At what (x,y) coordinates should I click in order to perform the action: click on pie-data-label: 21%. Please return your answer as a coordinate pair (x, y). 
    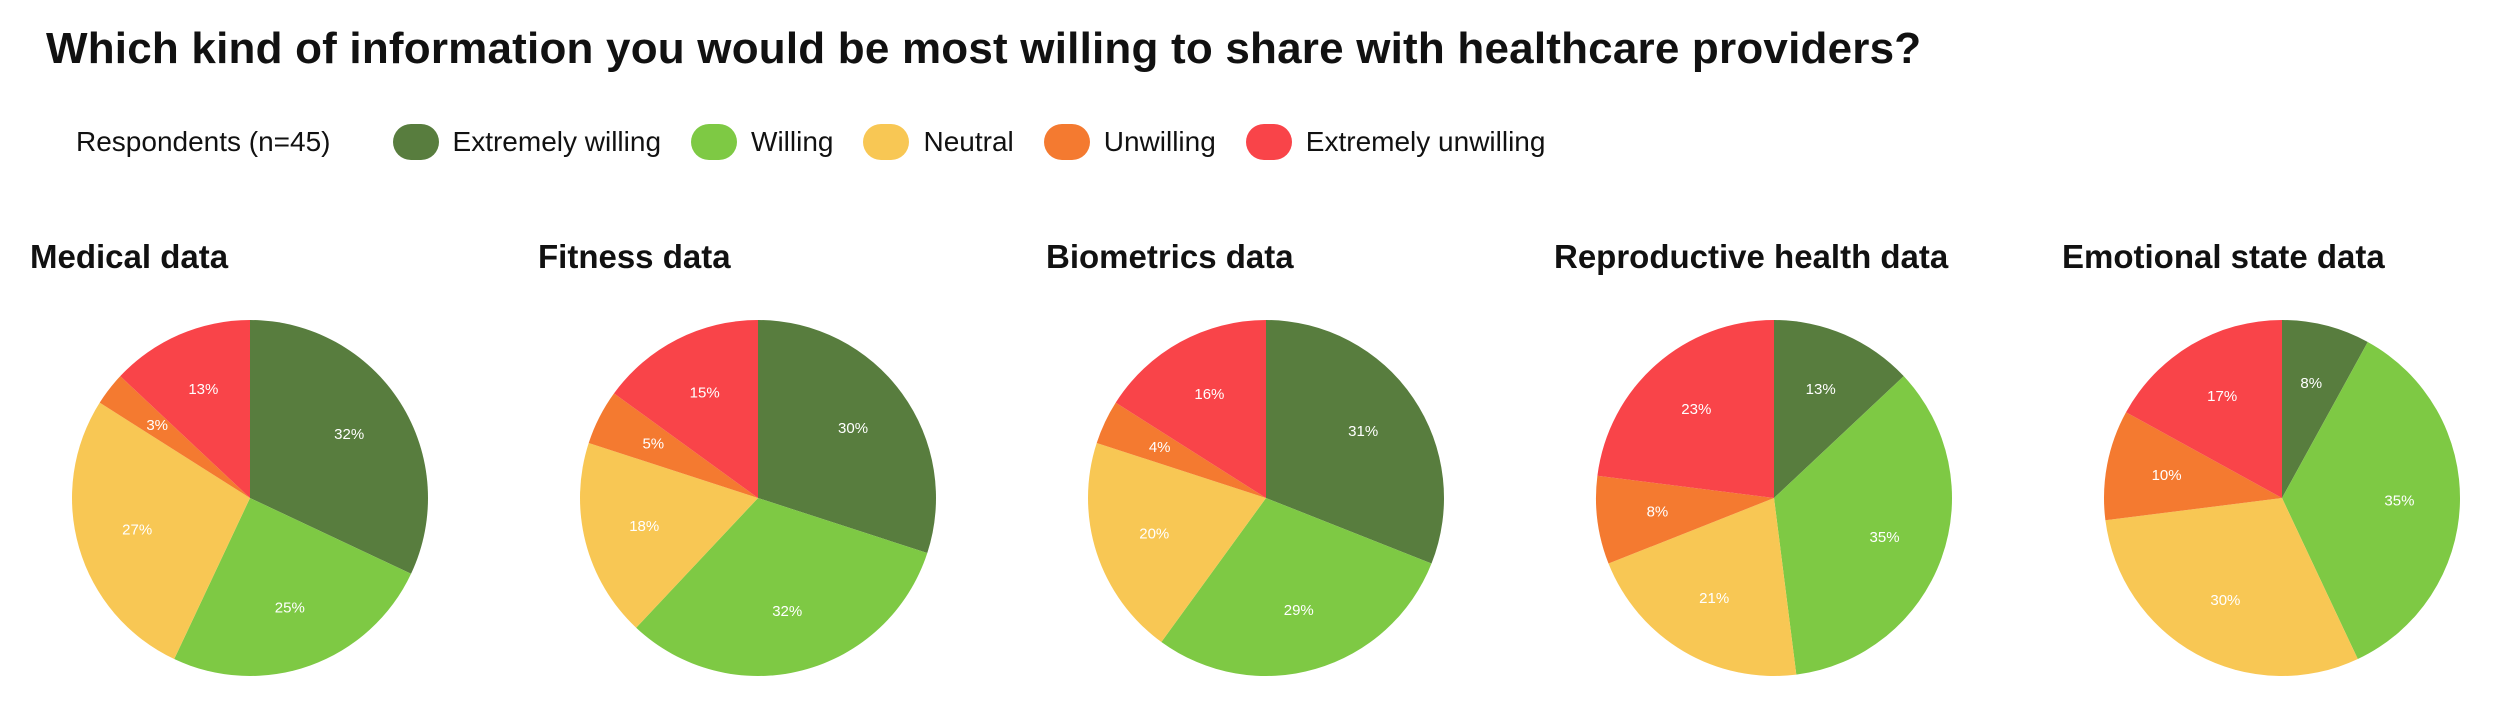
    Looking at the image, I should click on (1714, 598).